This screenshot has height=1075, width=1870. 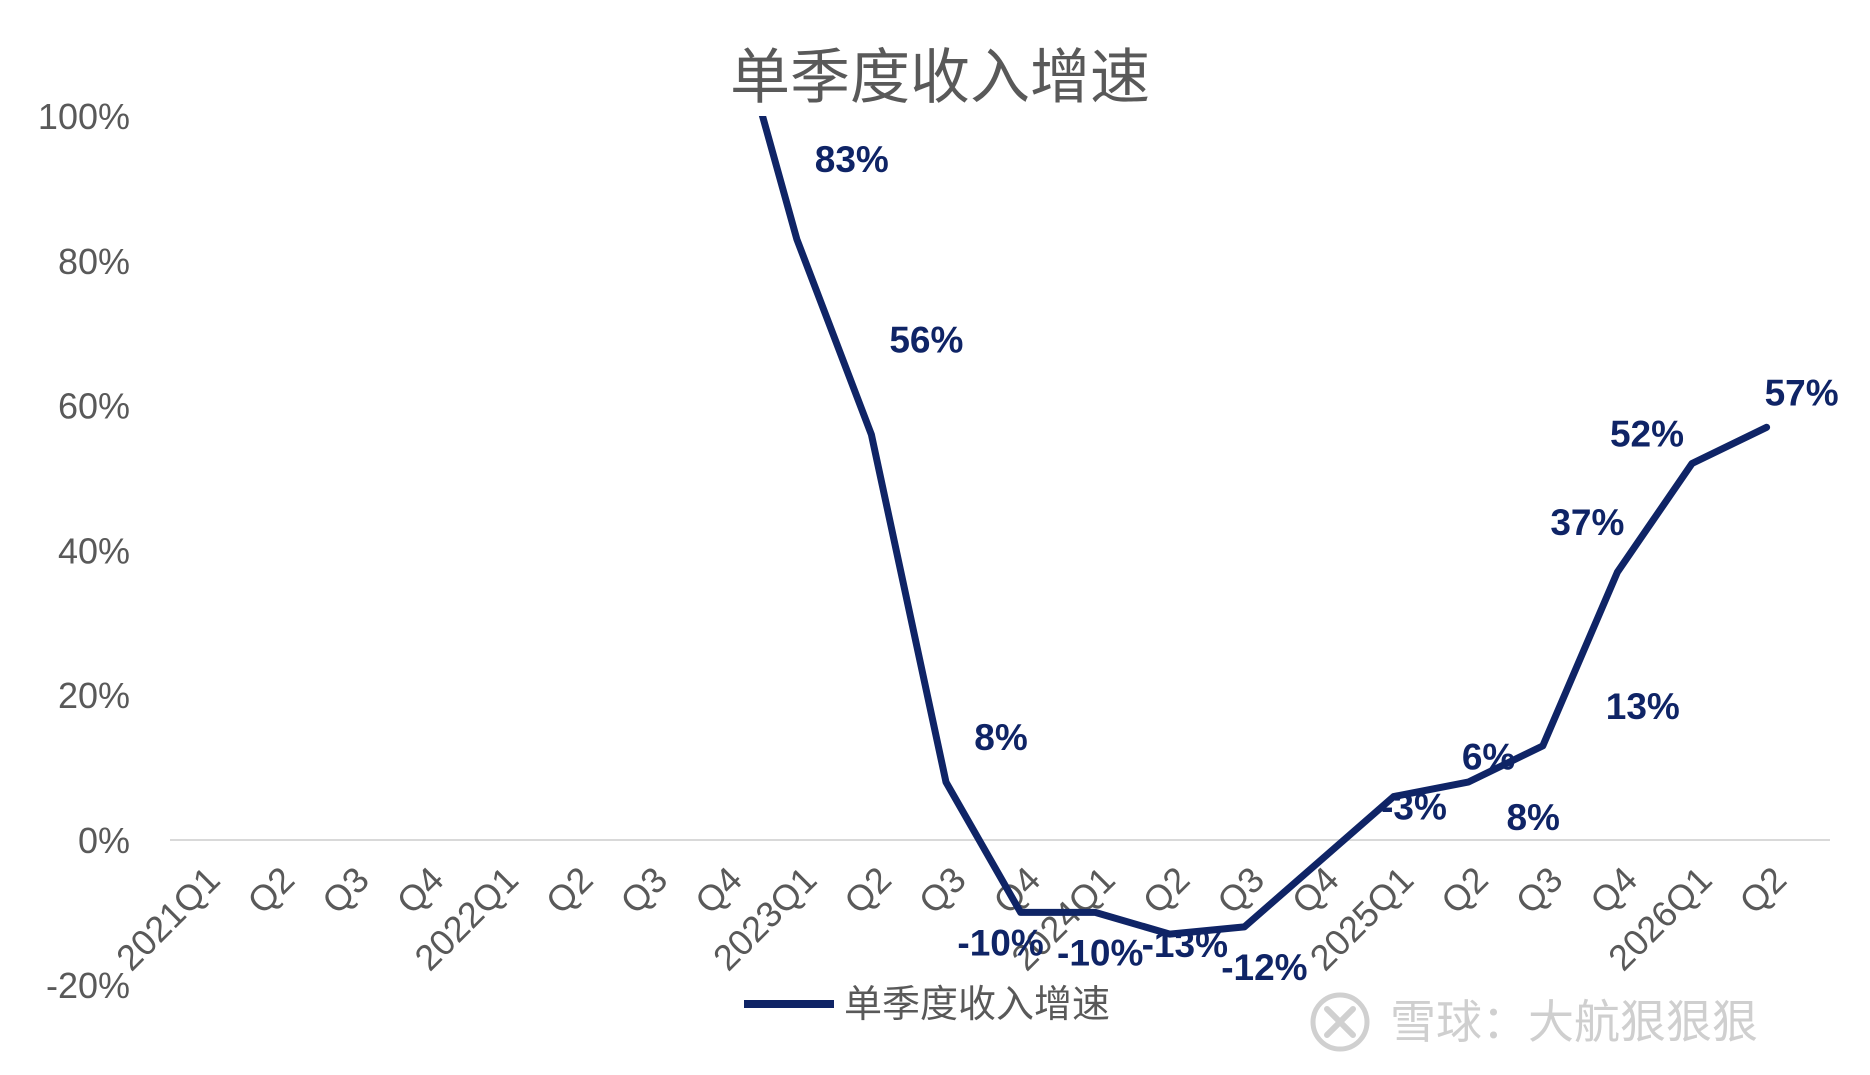 I want to click on data-label: -12%, so click(x=1264, y=967).